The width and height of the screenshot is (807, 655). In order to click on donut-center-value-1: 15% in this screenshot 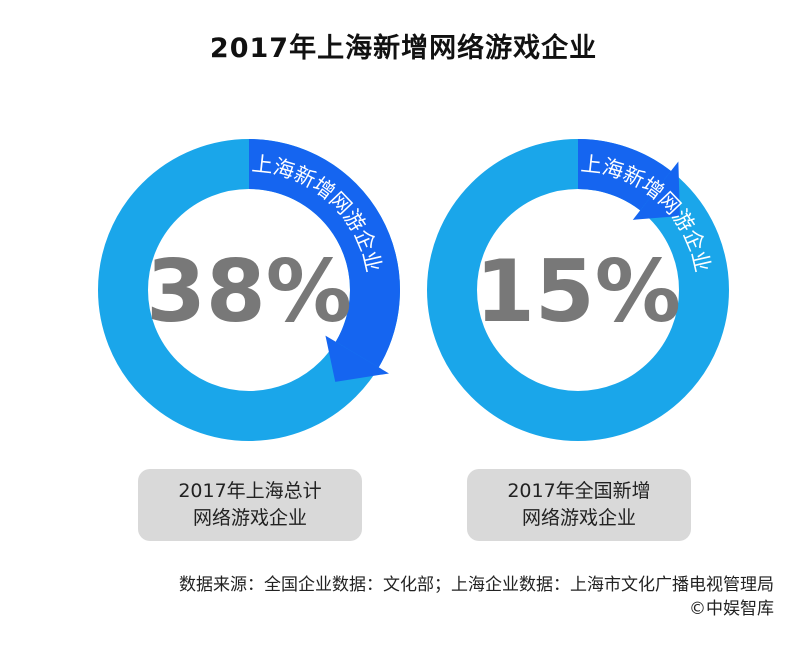, I will do `click(578, 292)`.